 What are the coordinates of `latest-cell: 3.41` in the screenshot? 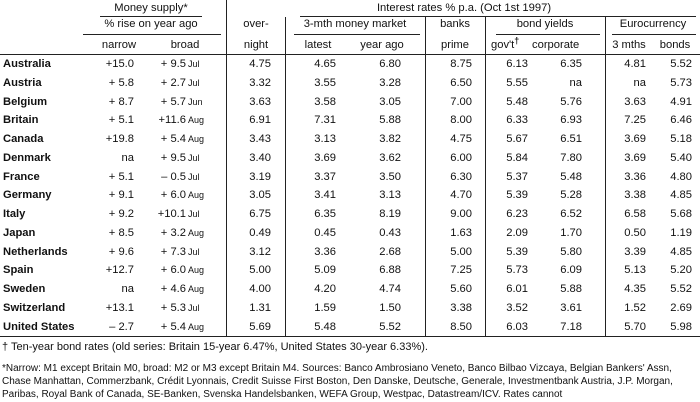 It's located at (325, 195).